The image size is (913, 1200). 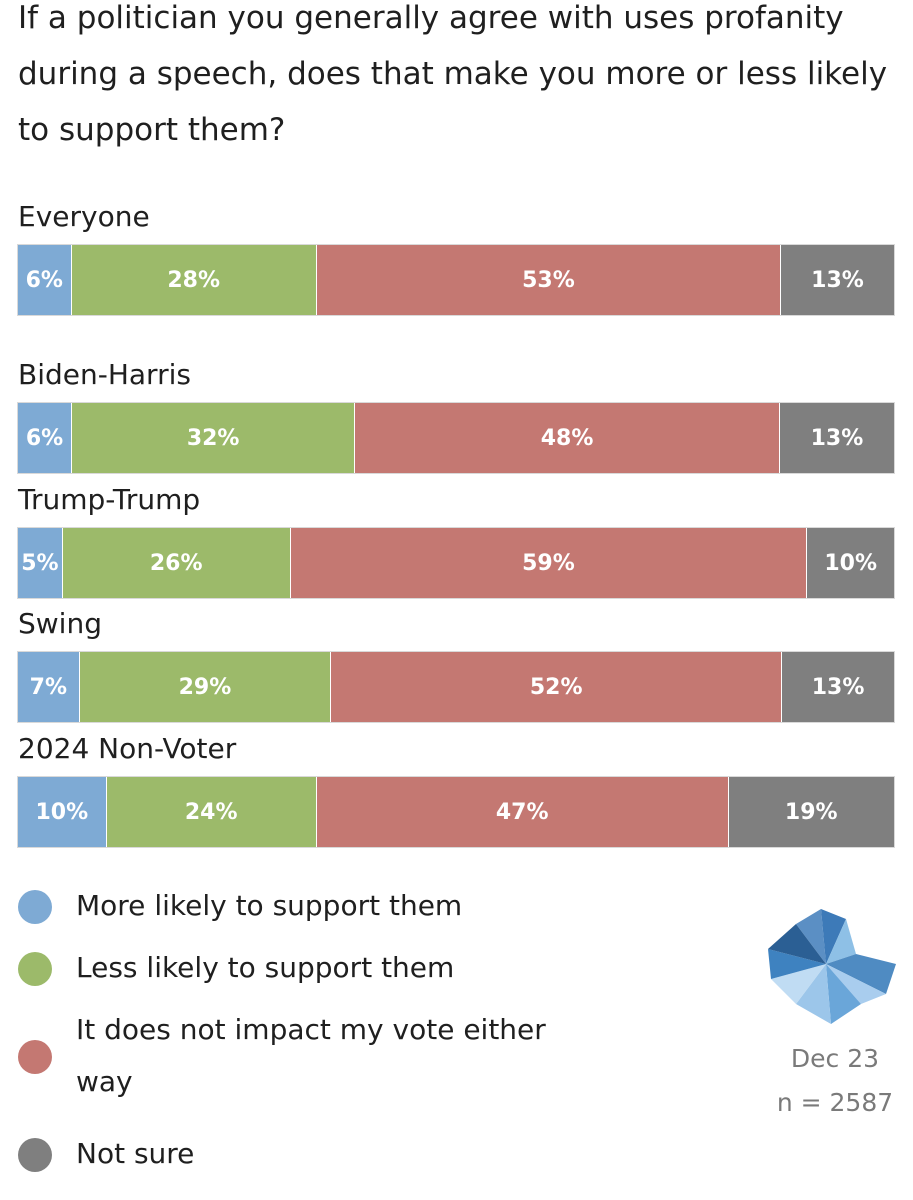 What do you see at coordinates (265, 967) in the screenshot?
I see `legend-label: Less likely to support them` at bounding box center [265, 967].